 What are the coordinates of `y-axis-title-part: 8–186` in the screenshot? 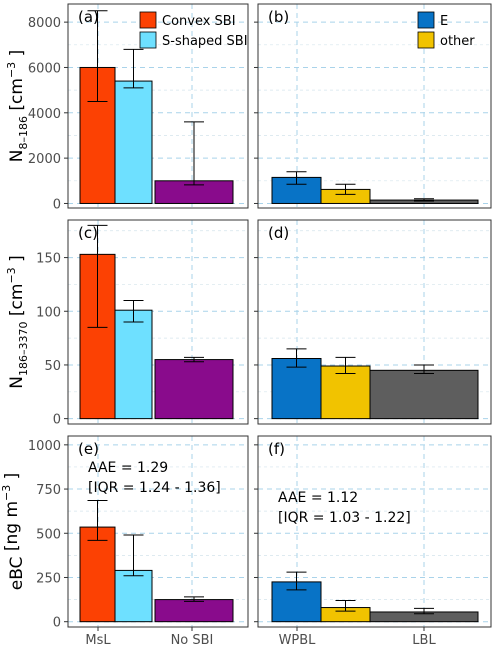 It's located at (23, 133).